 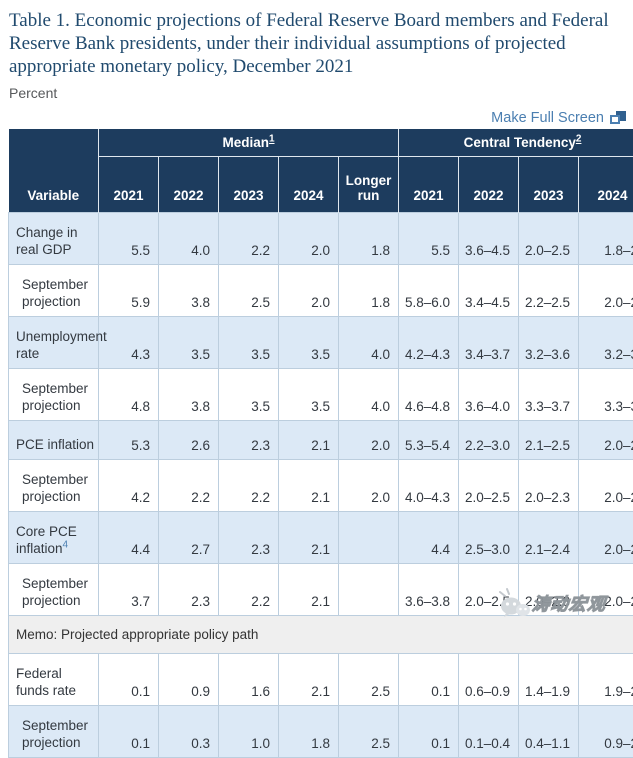 What do you see at coordinates (54, 440) in the screenshot?
I see `row-label: PCE inflation` at bounding box center [54, 440].